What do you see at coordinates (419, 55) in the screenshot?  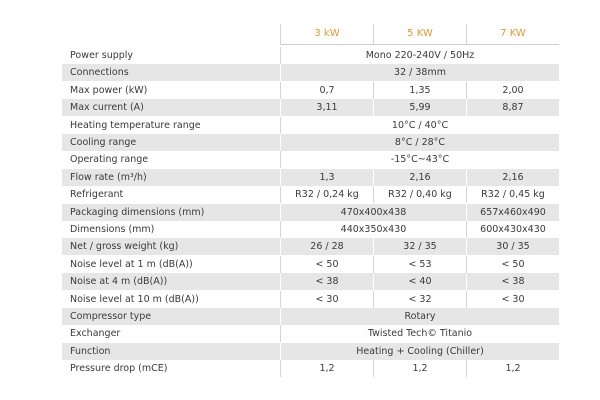 I see `row-value: Mono 220-240V / 50Hz` at bounding box center [419, 55].